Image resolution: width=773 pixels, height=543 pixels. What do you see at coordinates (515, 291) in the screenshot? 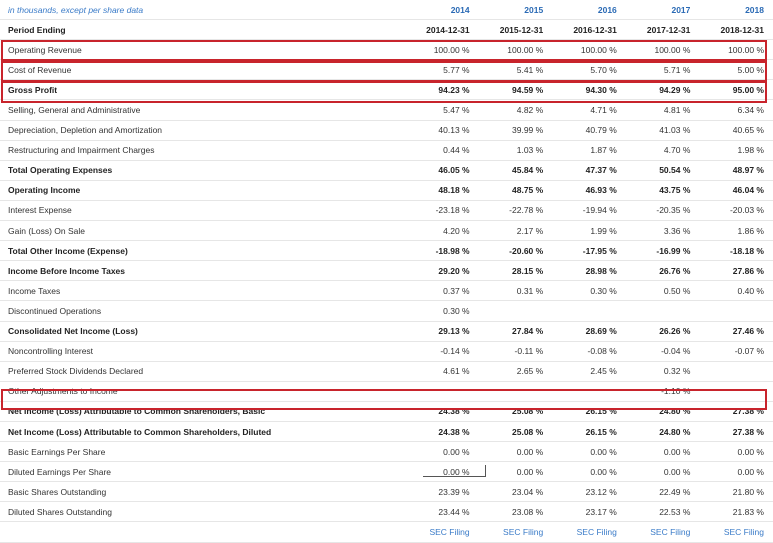
I see `row-value: 0.31 %` at bounding box center [515, 291].